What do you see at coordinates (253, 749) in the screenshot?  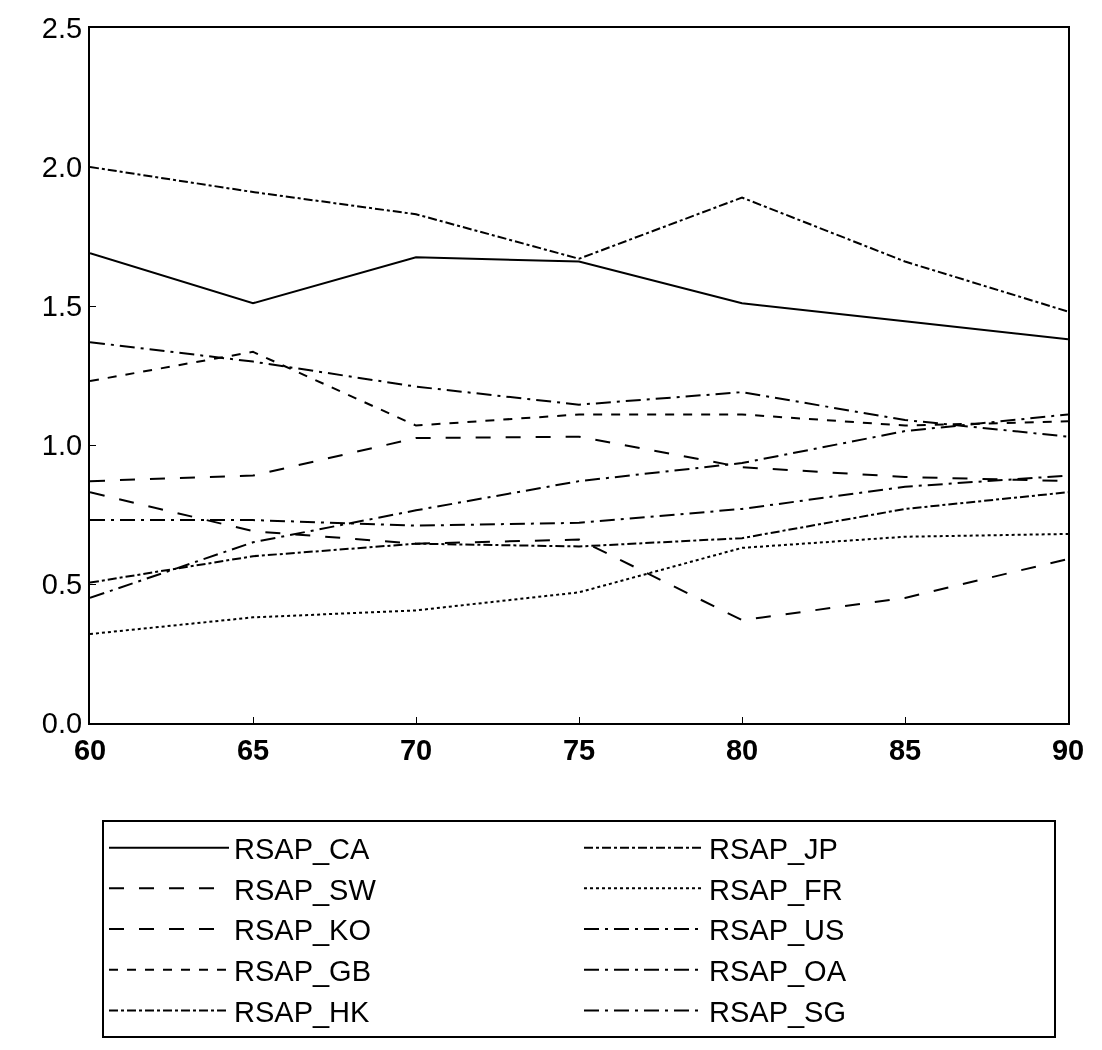 I see `x-tick-label: 65` at bounding box center [253, 749].